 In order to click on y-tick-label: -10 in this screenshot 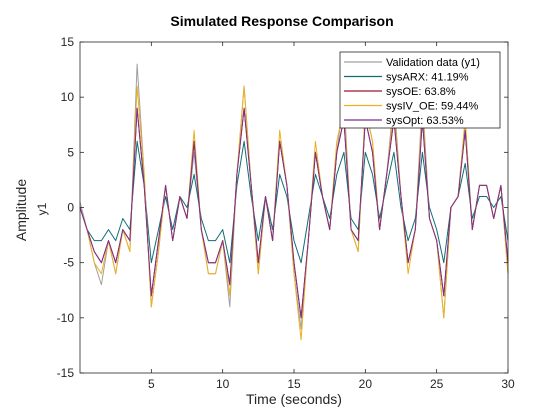, I will do `click(66, 318)`.